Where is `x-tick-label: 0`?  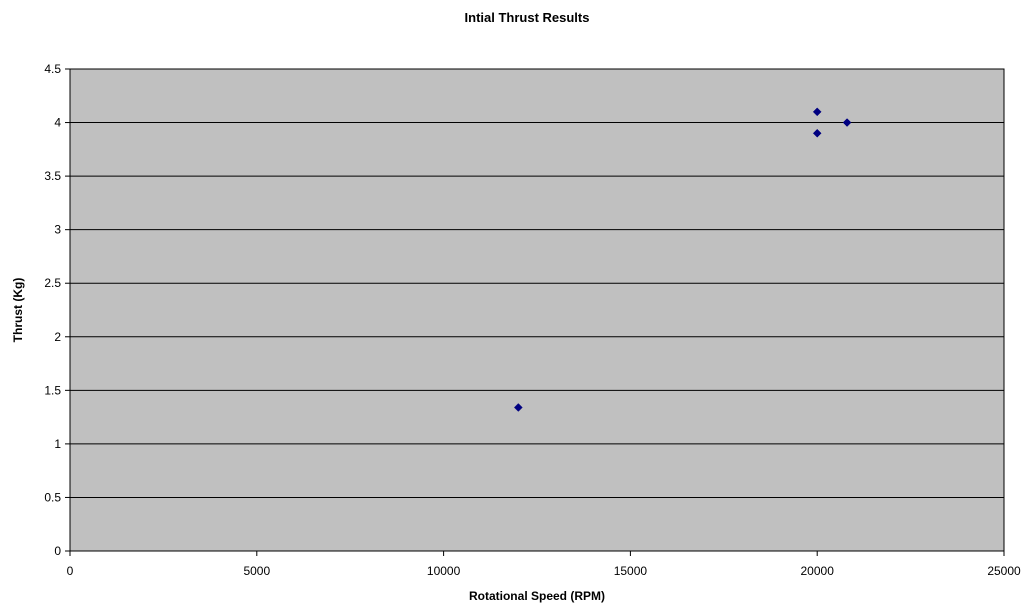 x-tick-label: 0 is located at coordinates (70, 571).